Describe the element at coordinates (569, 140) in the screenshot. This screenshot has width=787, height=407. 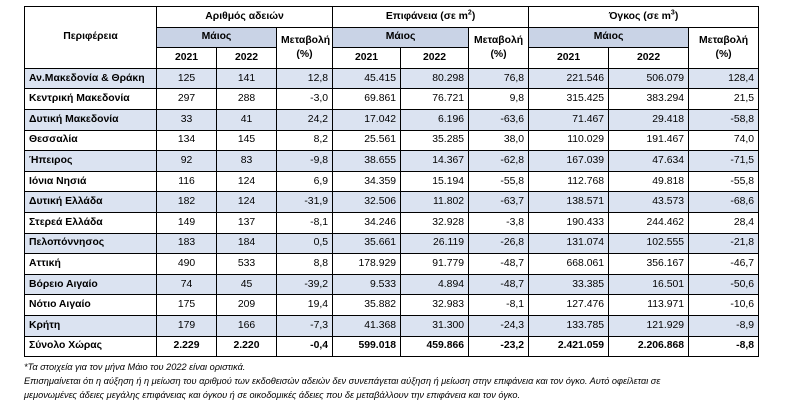
I see `volume-2021-cell: 110.029` at that location.